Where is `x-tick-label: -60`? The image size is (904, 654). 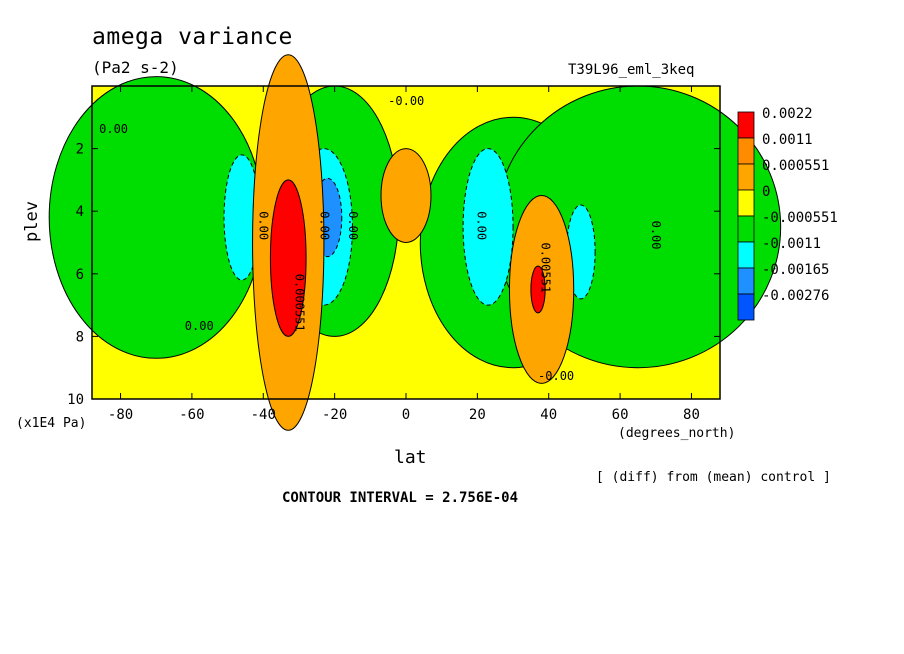
x-tick-label: -60 is located at coordinates (191, 415).